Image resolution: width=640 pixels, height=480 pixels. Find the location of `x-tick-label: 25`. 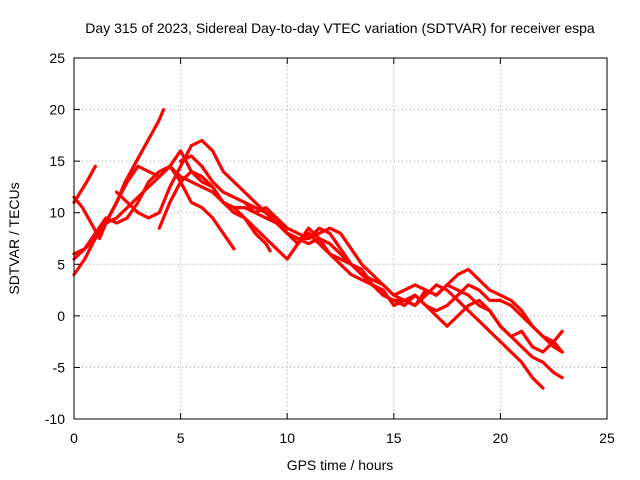

x-tick-label: 25 is located at coordinates (607, 438).